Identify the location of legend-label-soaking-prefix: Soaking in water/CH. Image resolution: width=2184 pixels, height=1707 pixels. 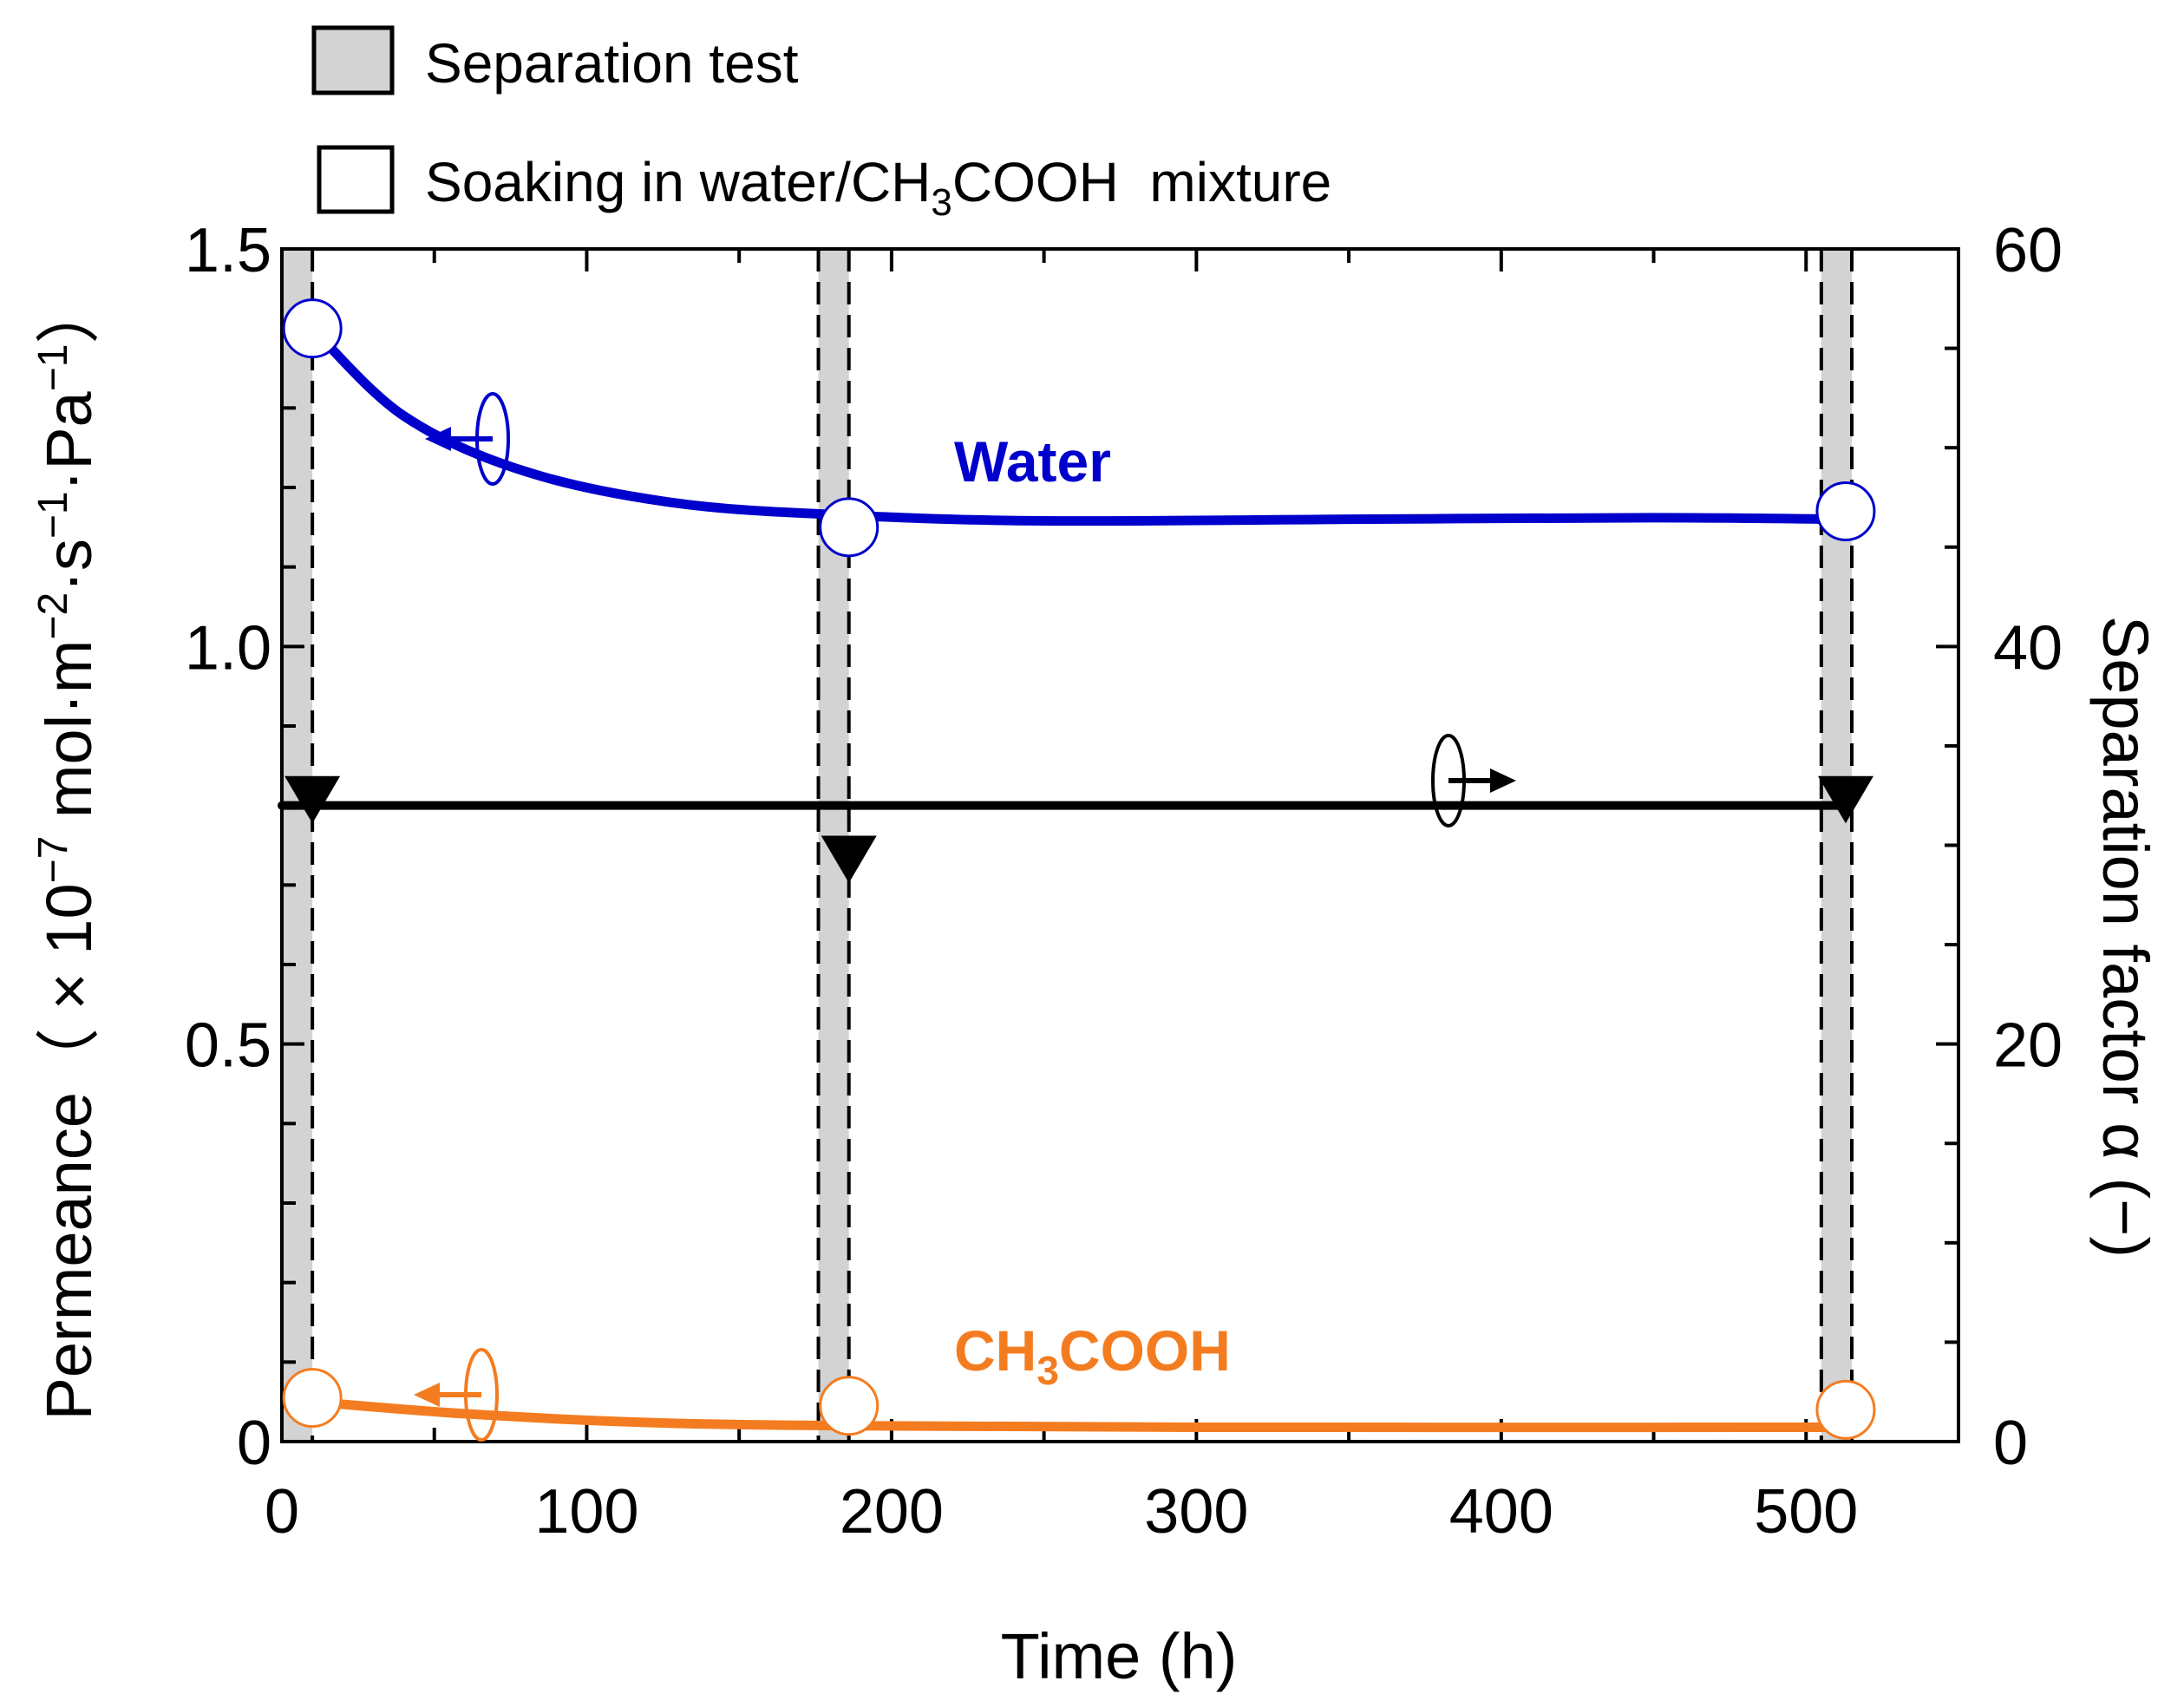
(678, 182).